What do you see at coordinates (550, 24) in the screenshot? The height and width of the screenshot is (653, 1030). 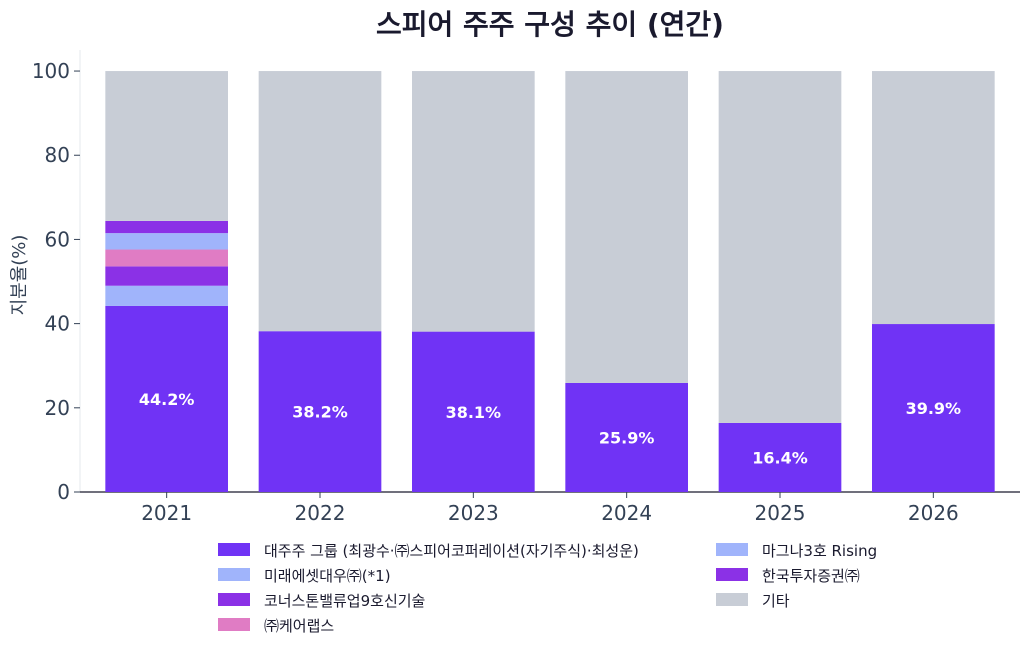 I see `chart-title: 스피어 주주 구성 추이 (연간)` at bounding box center [550, 24].